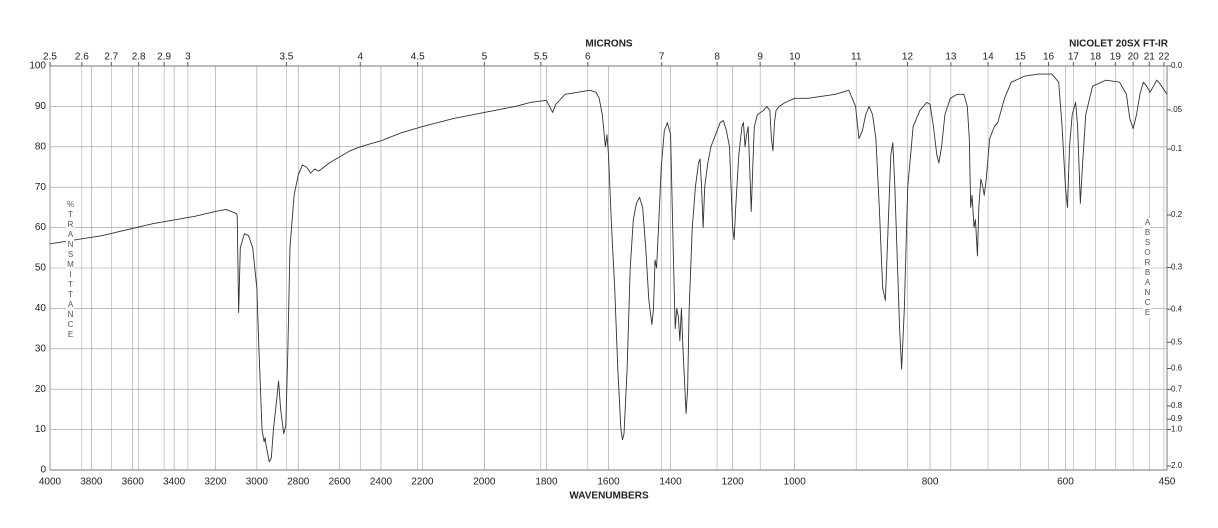 The image size is (1218, 528). Describe the element at coordinates (41, 227) in the screenshot. I see `y-tick-label: 60` at that location.